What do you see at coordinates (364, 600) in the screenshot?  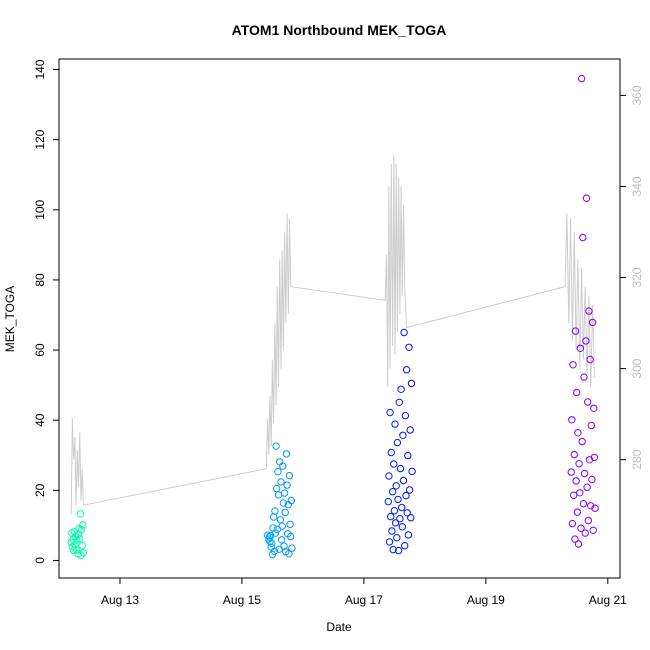 I see `x-tick-label: Aug 17` at bounding box center [364, 600].